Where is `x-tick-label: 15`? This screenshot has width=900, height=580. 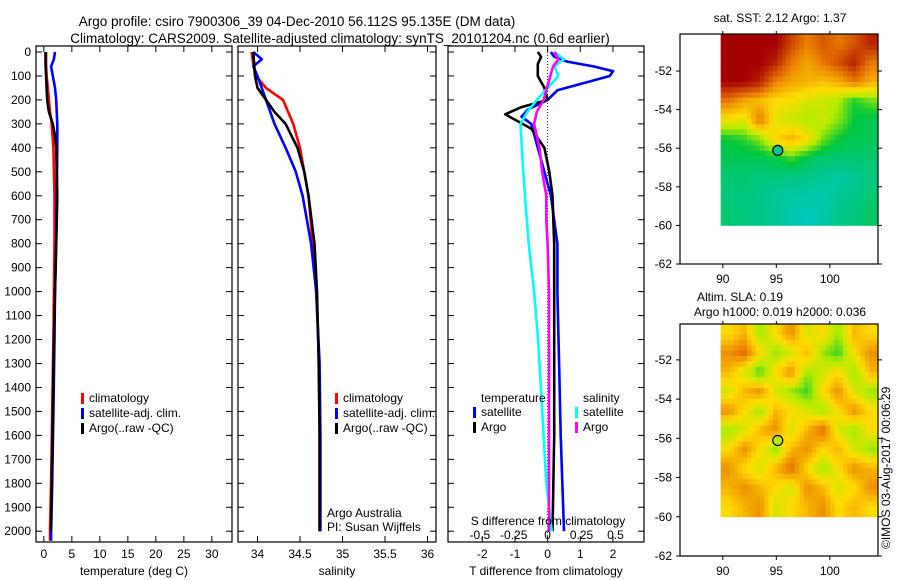 x-tick-label: 15 is located at coordinates (128, 554).